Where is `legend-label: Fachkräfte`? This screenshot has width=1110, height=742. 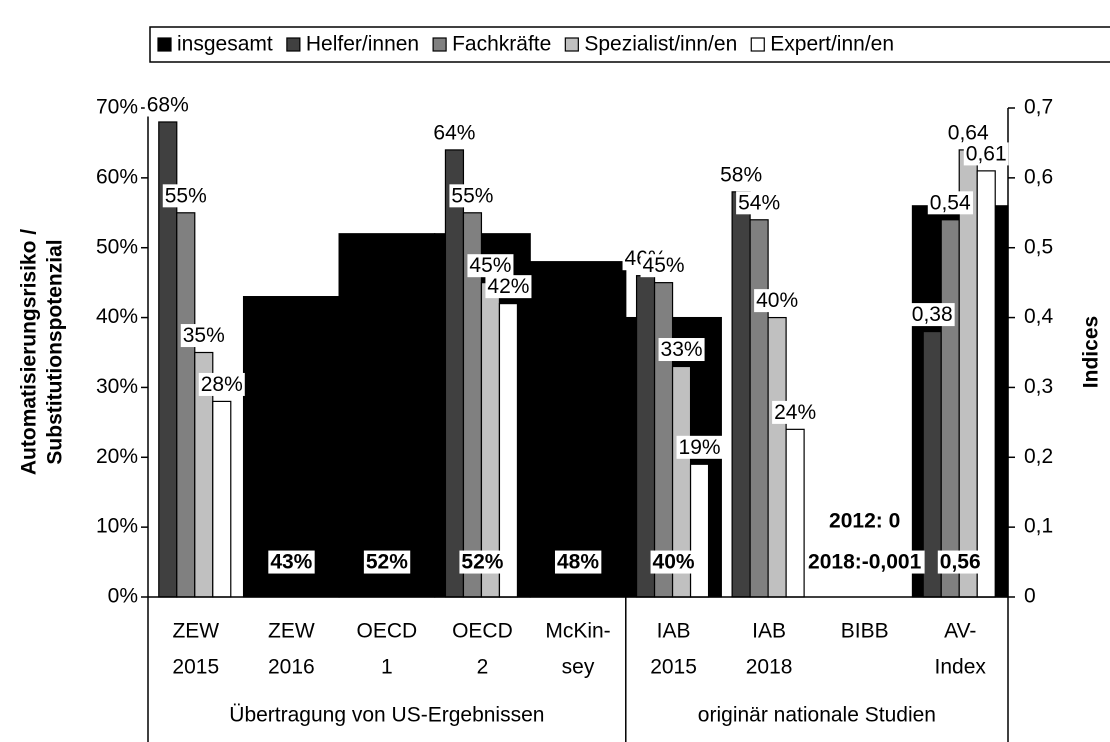
legend-label: Fachkräfte is located at coordinates (501, 44).